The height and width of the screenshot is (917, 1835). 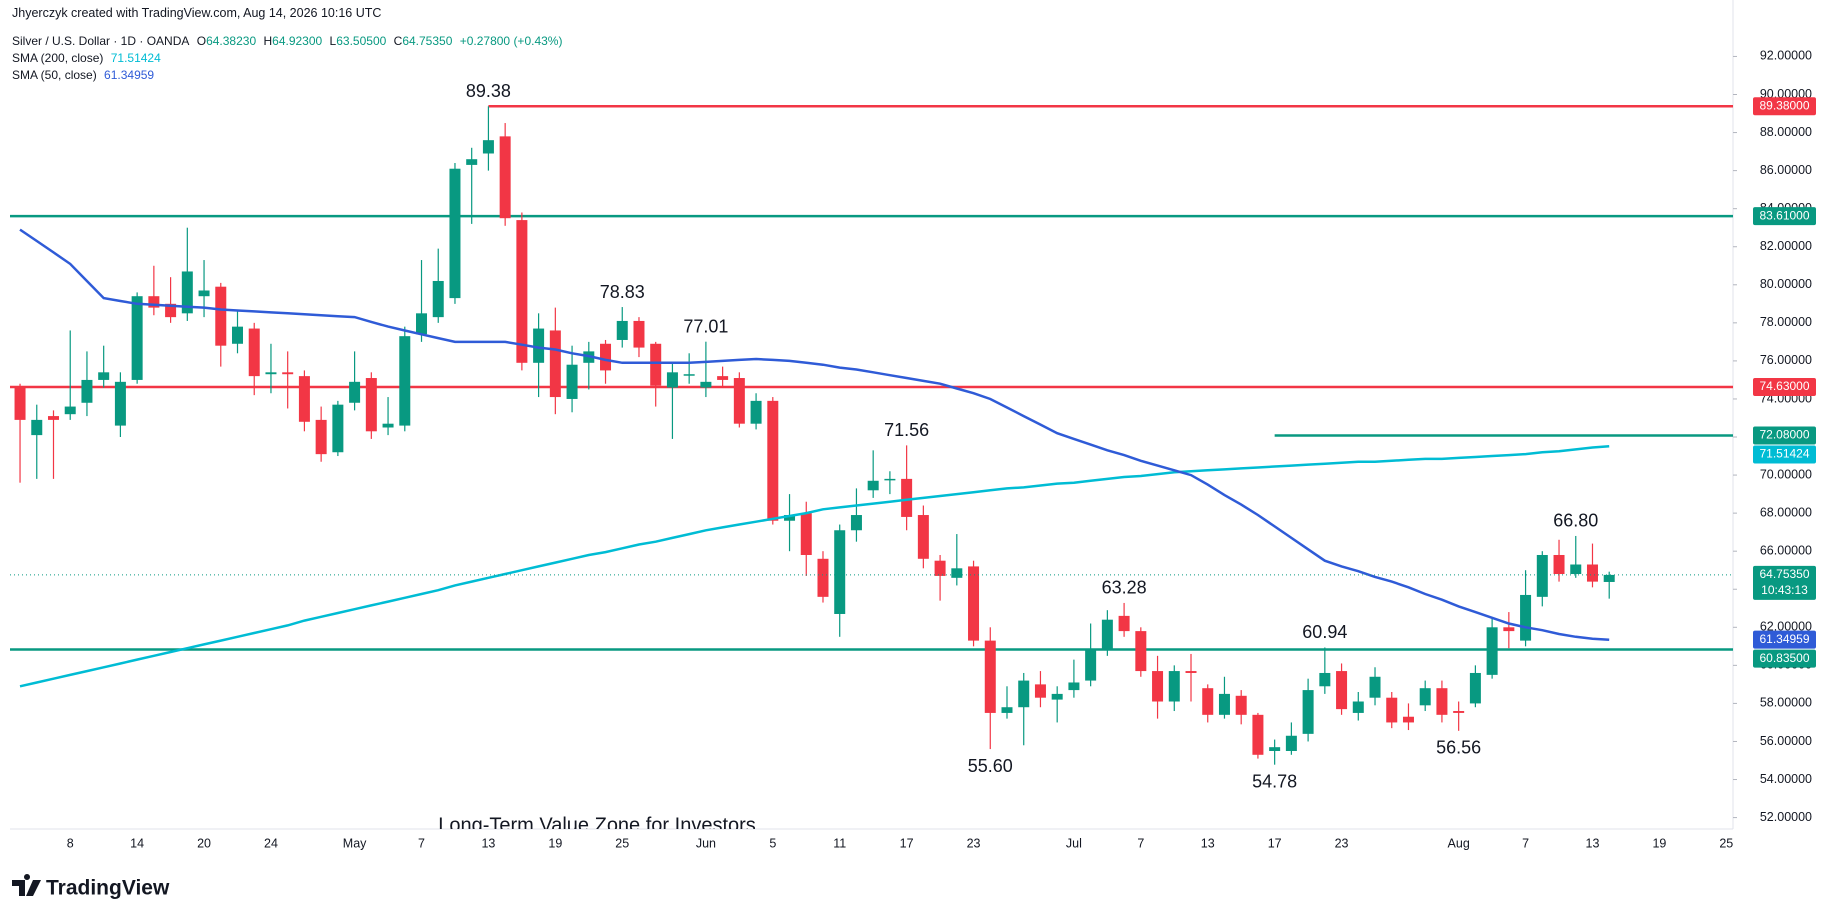 What do you see at coordinates (271, 843) in the screenshot?
I see `x-tick-label: 24` at bounding box center [271, 843].